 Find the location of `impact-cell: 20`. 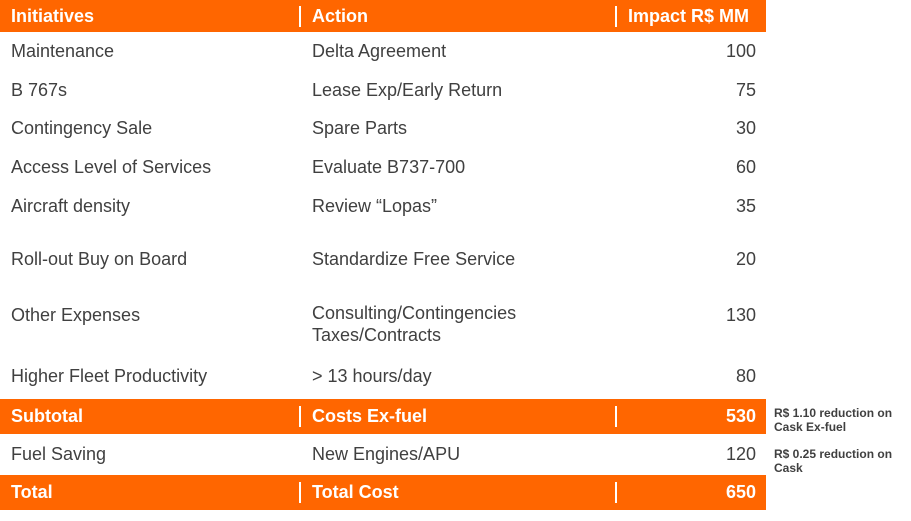

impact-cell: 20 is located at coordinates (690, 259).